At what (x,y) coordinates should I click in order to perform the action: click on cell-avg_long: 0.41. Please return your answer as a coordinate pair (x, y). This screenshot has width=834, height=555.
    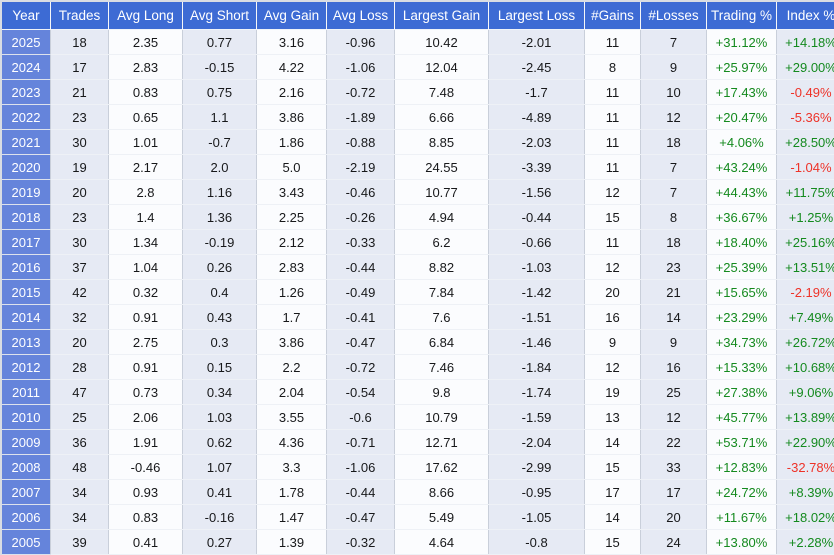
    Looking at the image, I should click on (145, 542).